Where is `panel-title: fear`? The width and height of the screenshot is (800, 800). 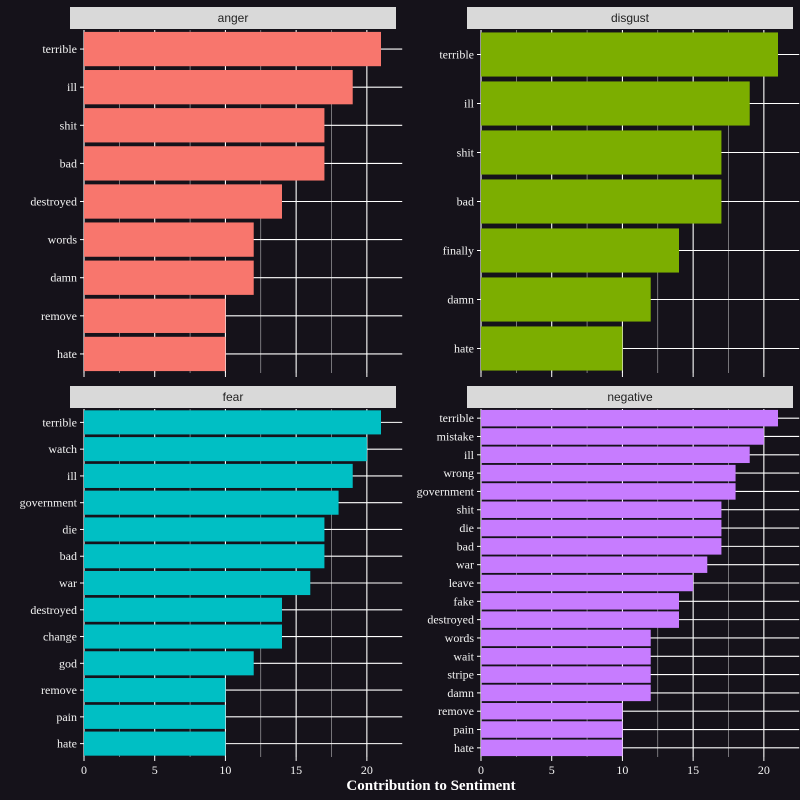 panel-title: fear is located at coordinates (233, 397).